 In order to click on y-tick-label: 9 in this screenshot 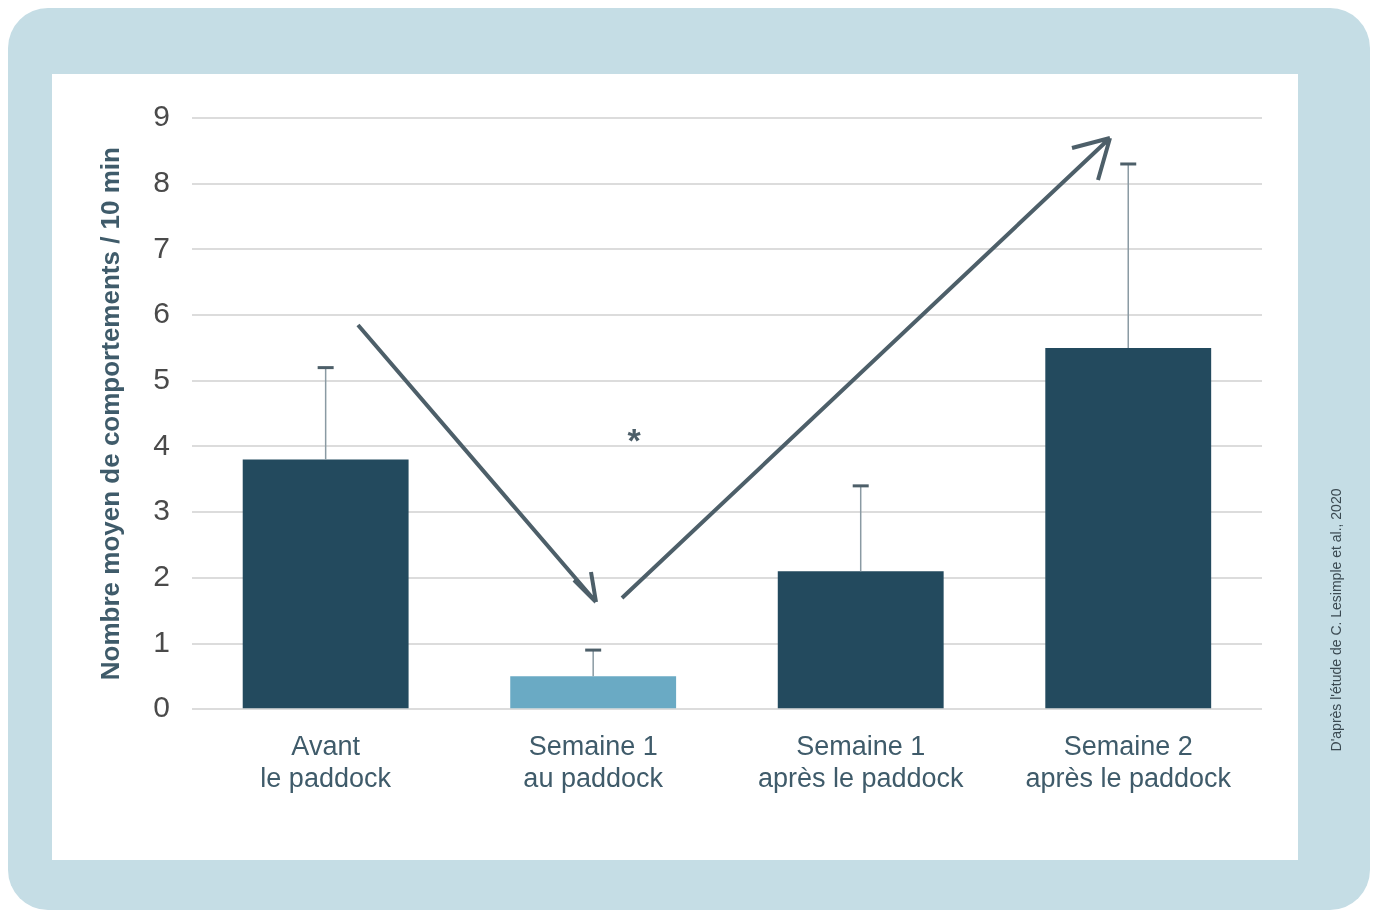, I will do `click(161, 116)`.